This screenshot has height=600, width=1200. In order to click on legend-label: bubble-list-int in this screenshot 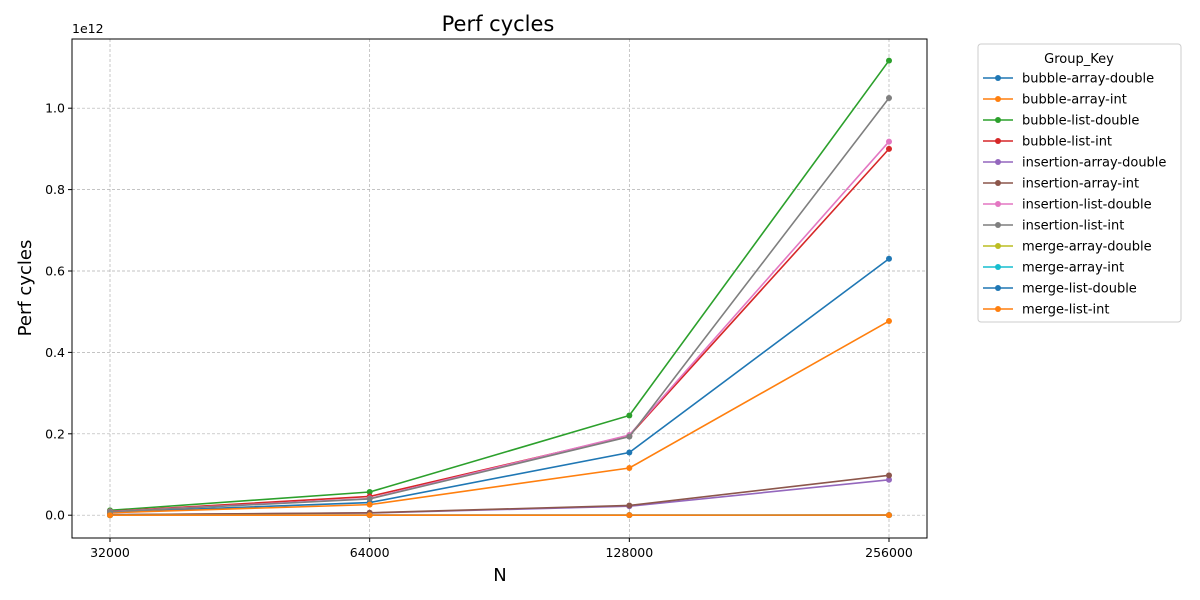, I will do `click(1067, 142)`.